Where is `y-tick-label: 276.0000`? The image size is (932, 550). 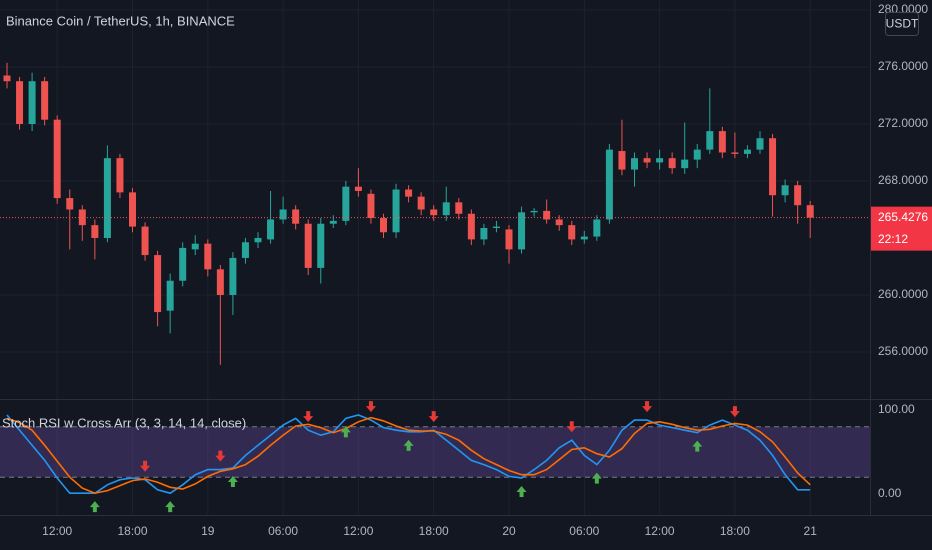 y-tick-label: 276.0000 is located at coordinates (903, 66).